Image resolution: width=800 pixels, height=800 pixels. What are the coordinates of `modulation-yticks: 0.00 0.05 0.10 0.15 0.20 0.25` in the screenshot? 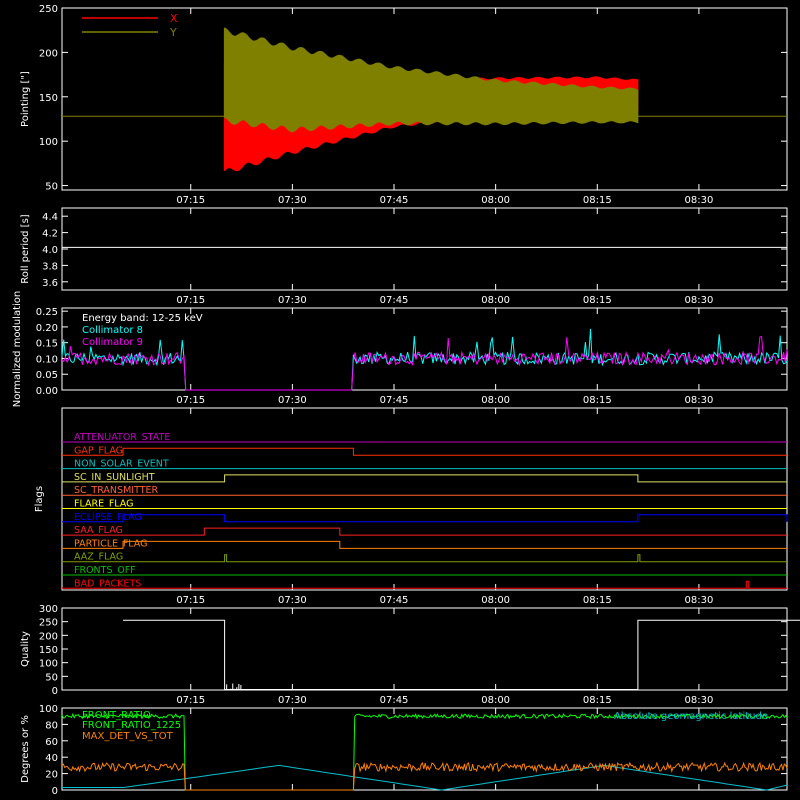 It's located at (411, 352).